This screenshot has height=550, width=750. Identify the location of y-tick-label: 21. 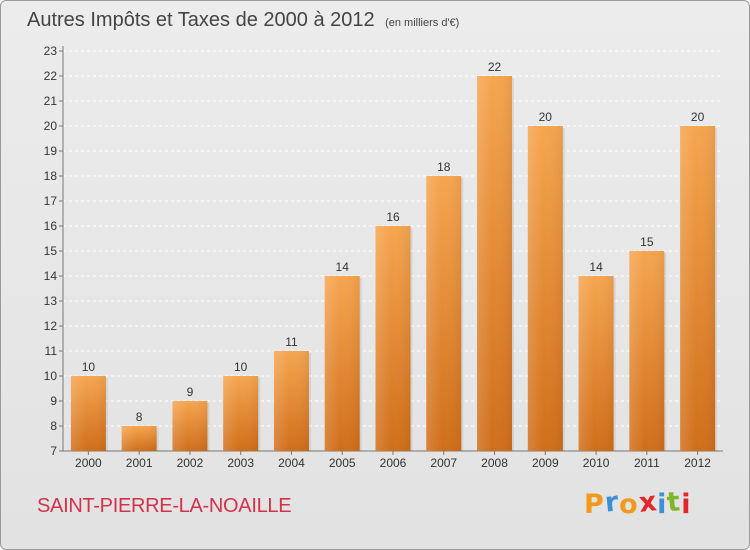
(51, 101).